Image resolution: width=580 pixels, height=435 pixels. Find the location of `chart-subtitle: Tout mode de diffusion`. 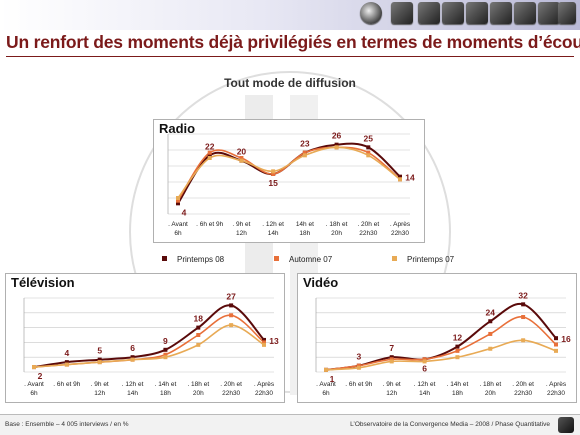

chart-subtitle: Tout mode de diffusion is located at coordinates (290, 83).